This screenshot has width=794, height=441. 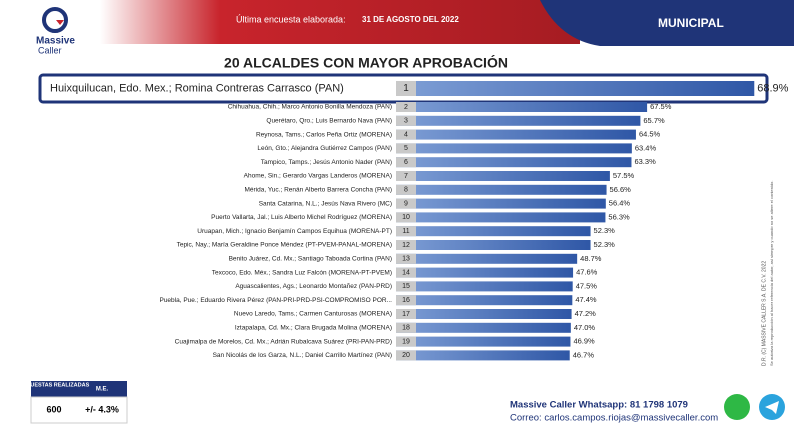 What do you see at coordinates (102, 409) in the screenshot?
I see `stat-value: +/- 4.3%` at bounding box center [102, 409].